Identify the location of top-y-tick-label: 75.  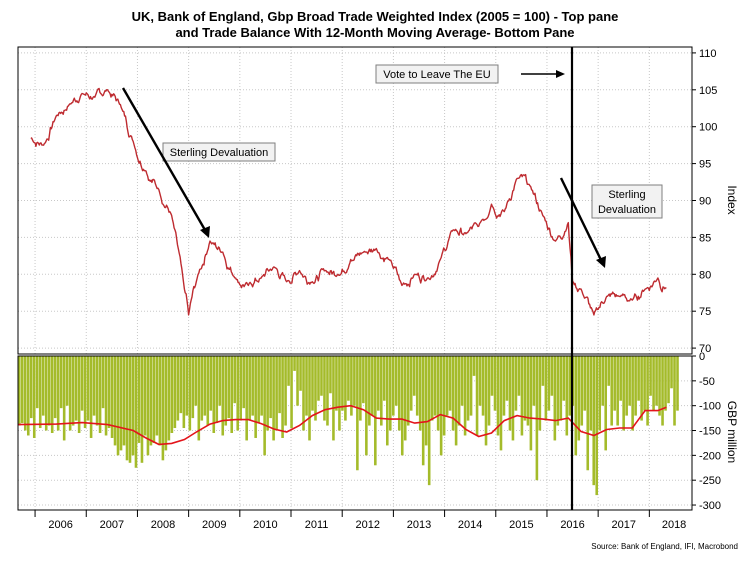
(705, 312).